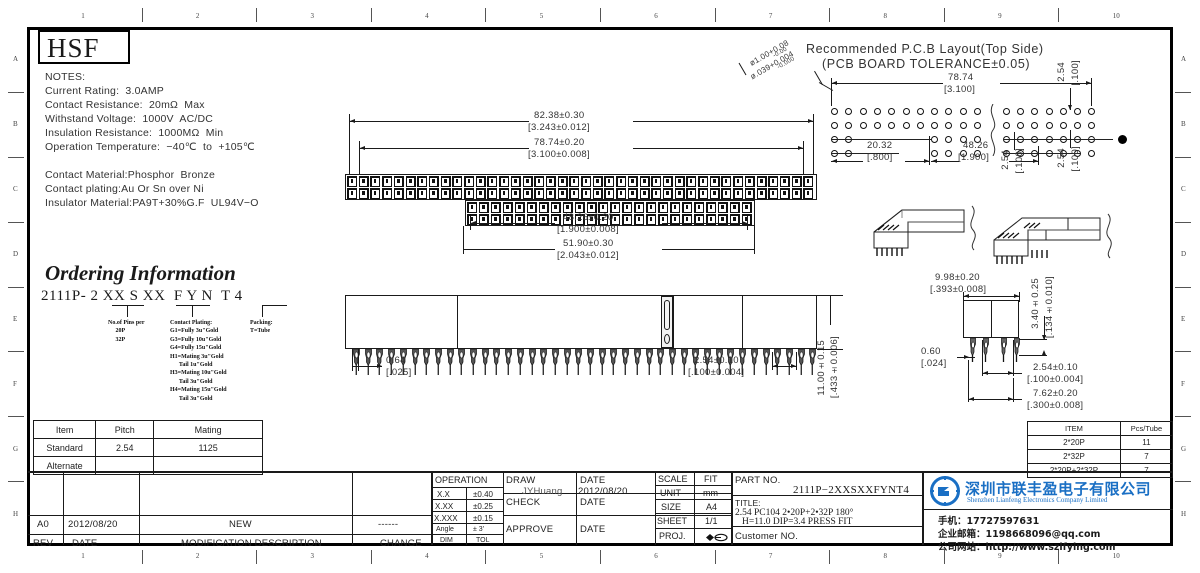 The width and height of the screenshot is (1200, 573). I want to click on ordering-pins-legend: No.of Pins per 20P 32P, so click(126, 331).